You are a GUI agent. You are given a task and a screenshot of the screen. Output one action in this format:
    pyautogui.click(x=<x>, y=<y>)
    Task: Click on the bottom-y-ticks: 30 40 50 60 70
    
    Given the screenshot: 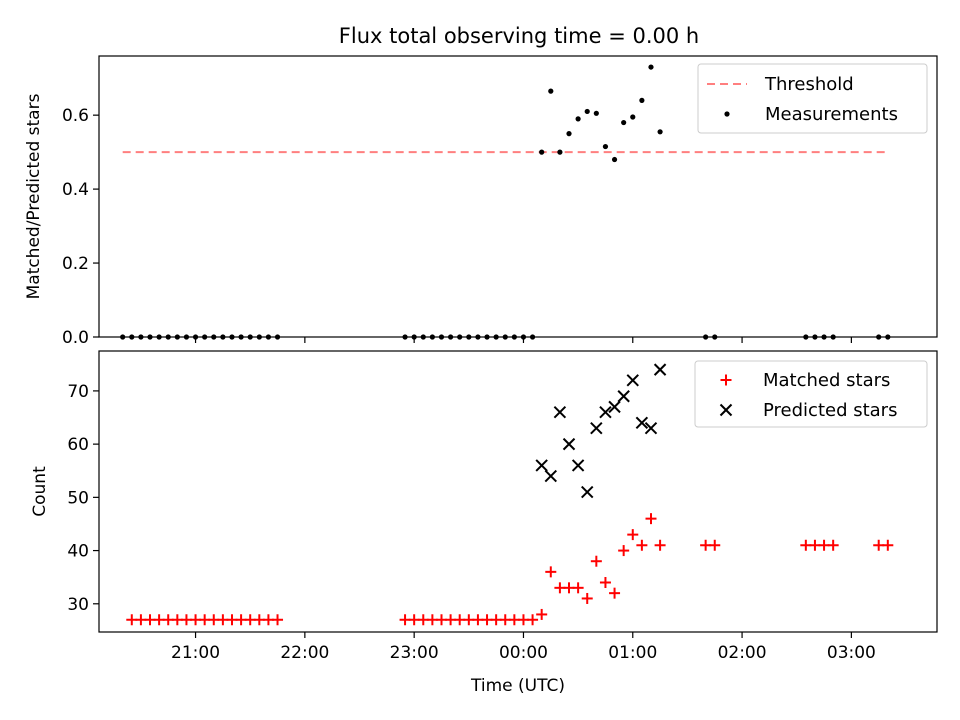 What is the action you would take?
    pyautogui.click(x=83, y=498)
    